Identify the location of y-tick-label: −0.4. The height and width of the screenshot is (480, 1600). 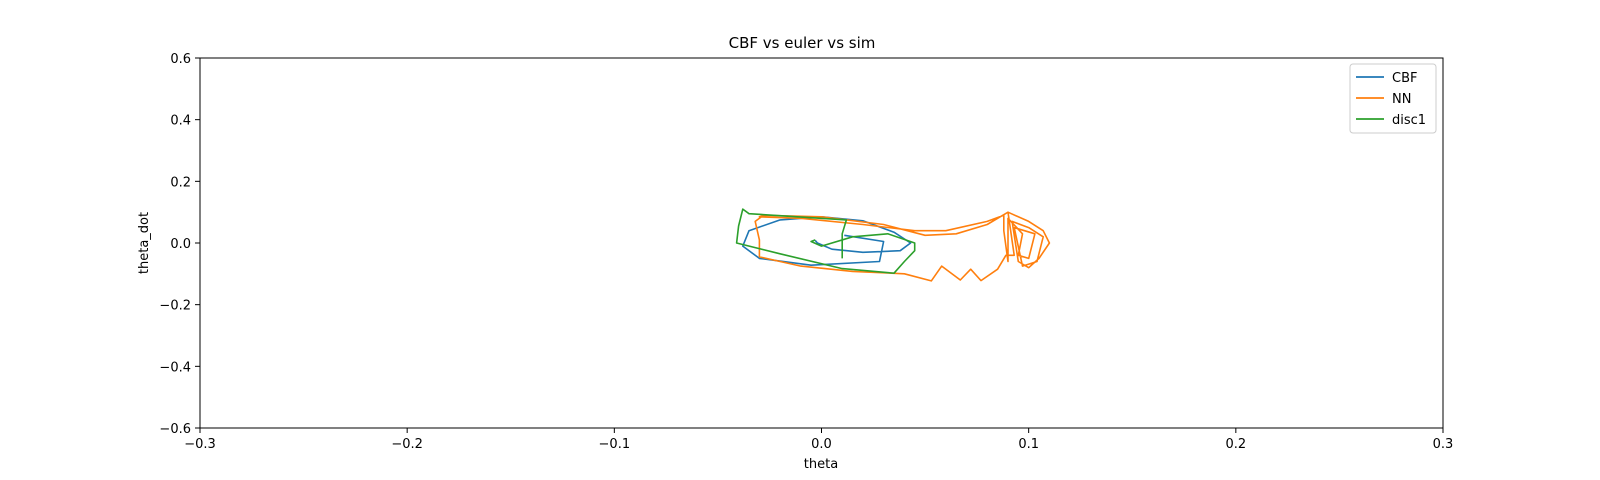
(175, 367).